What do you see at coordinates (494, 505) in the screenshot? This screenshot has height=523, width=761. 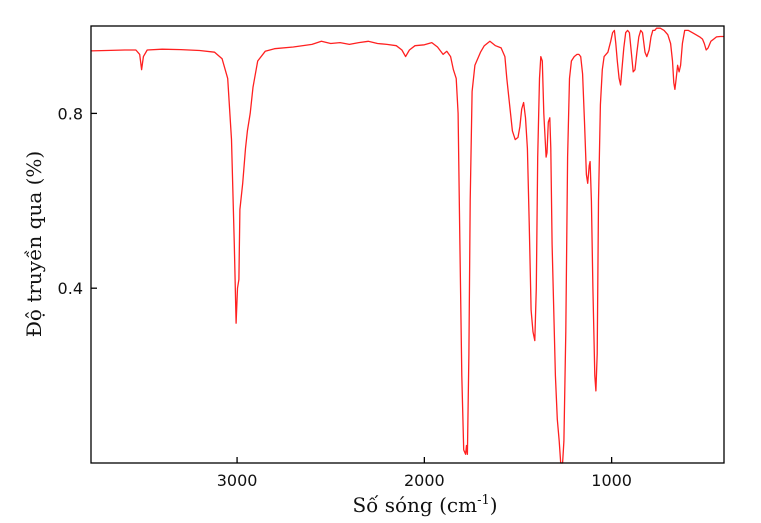 I see `x-axis-title-end: )` at bounding box center [494, 505].